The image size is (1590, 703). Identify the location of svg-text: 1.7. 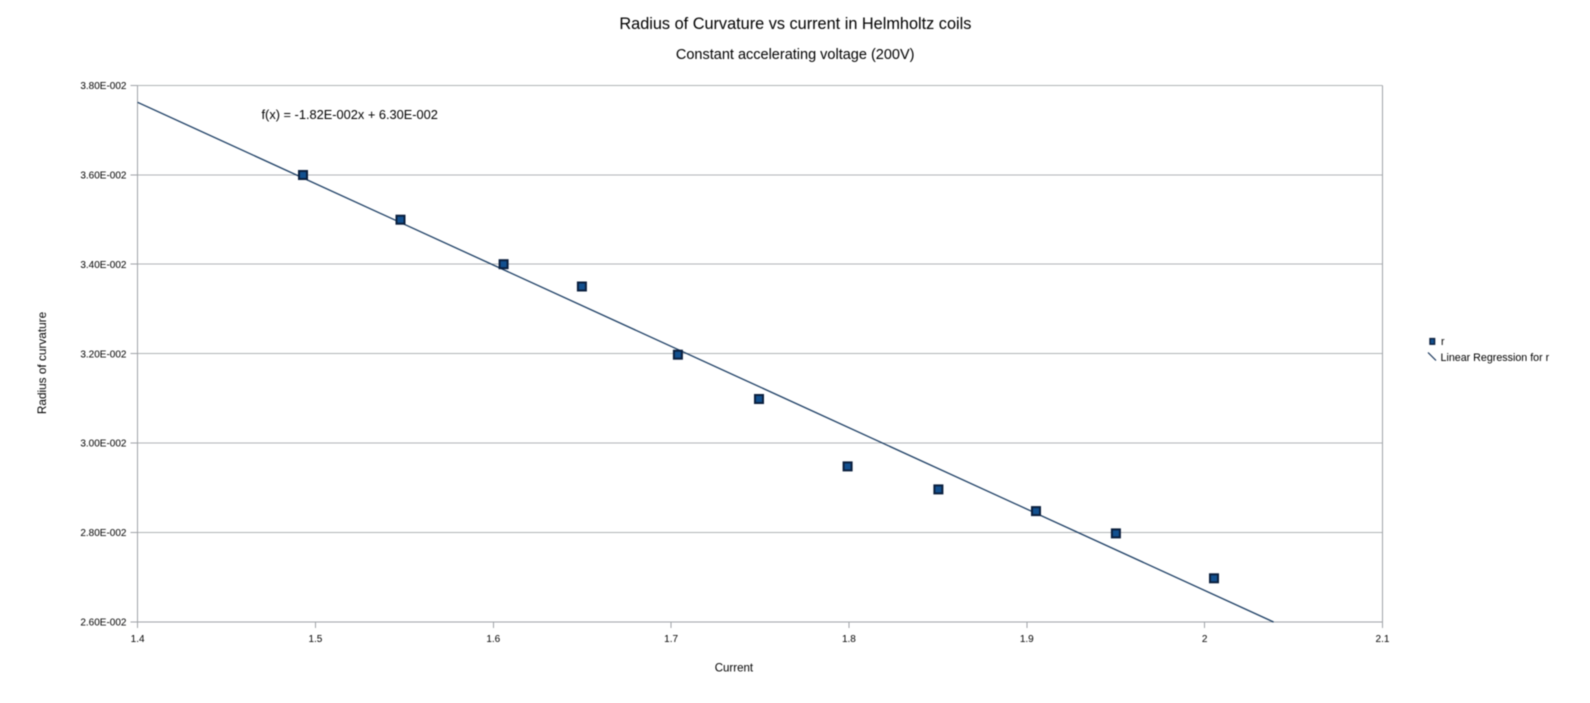
(671, 639).